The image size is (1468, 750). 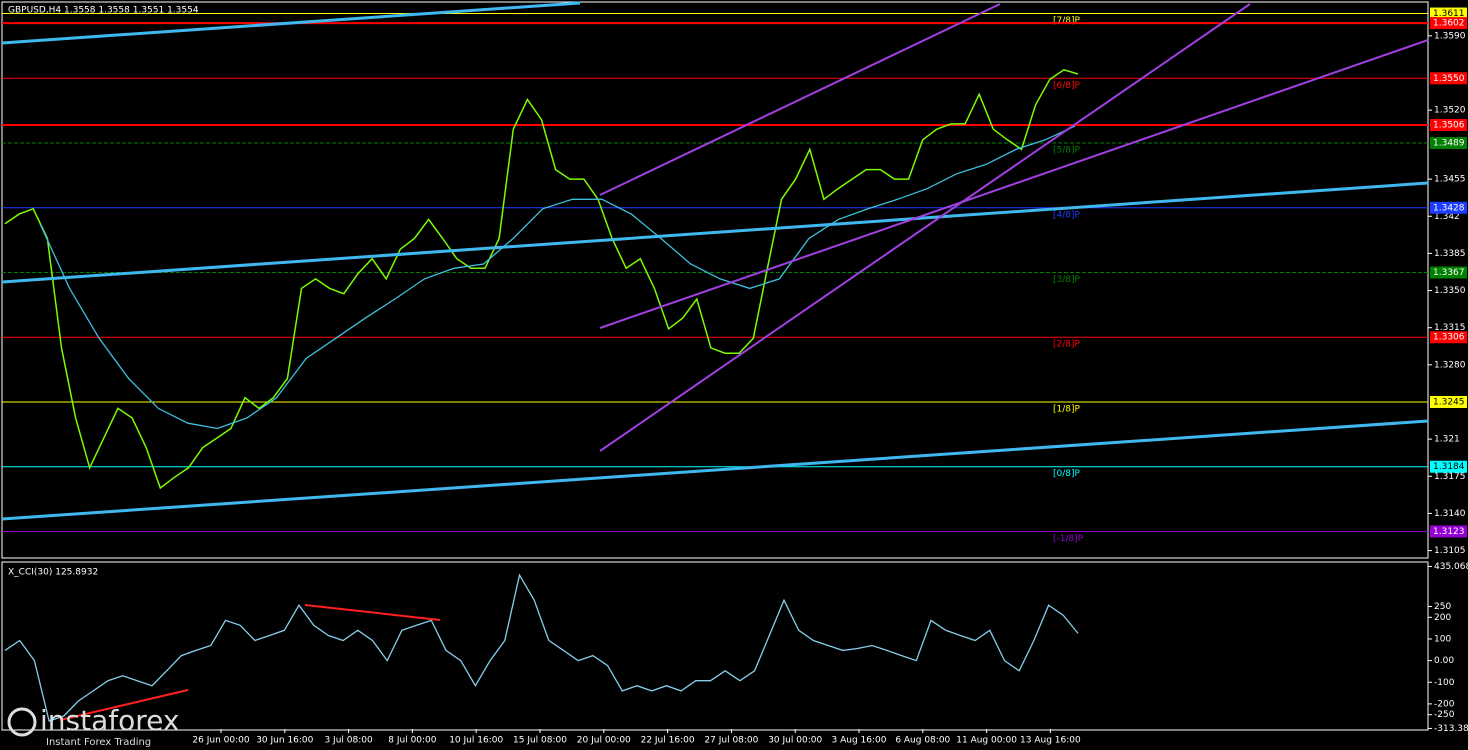 What do you see at coordinates (1067, 345) in the screenshot?
I see `level-tag: [2/8]P` at bounding box center [1067, 345].